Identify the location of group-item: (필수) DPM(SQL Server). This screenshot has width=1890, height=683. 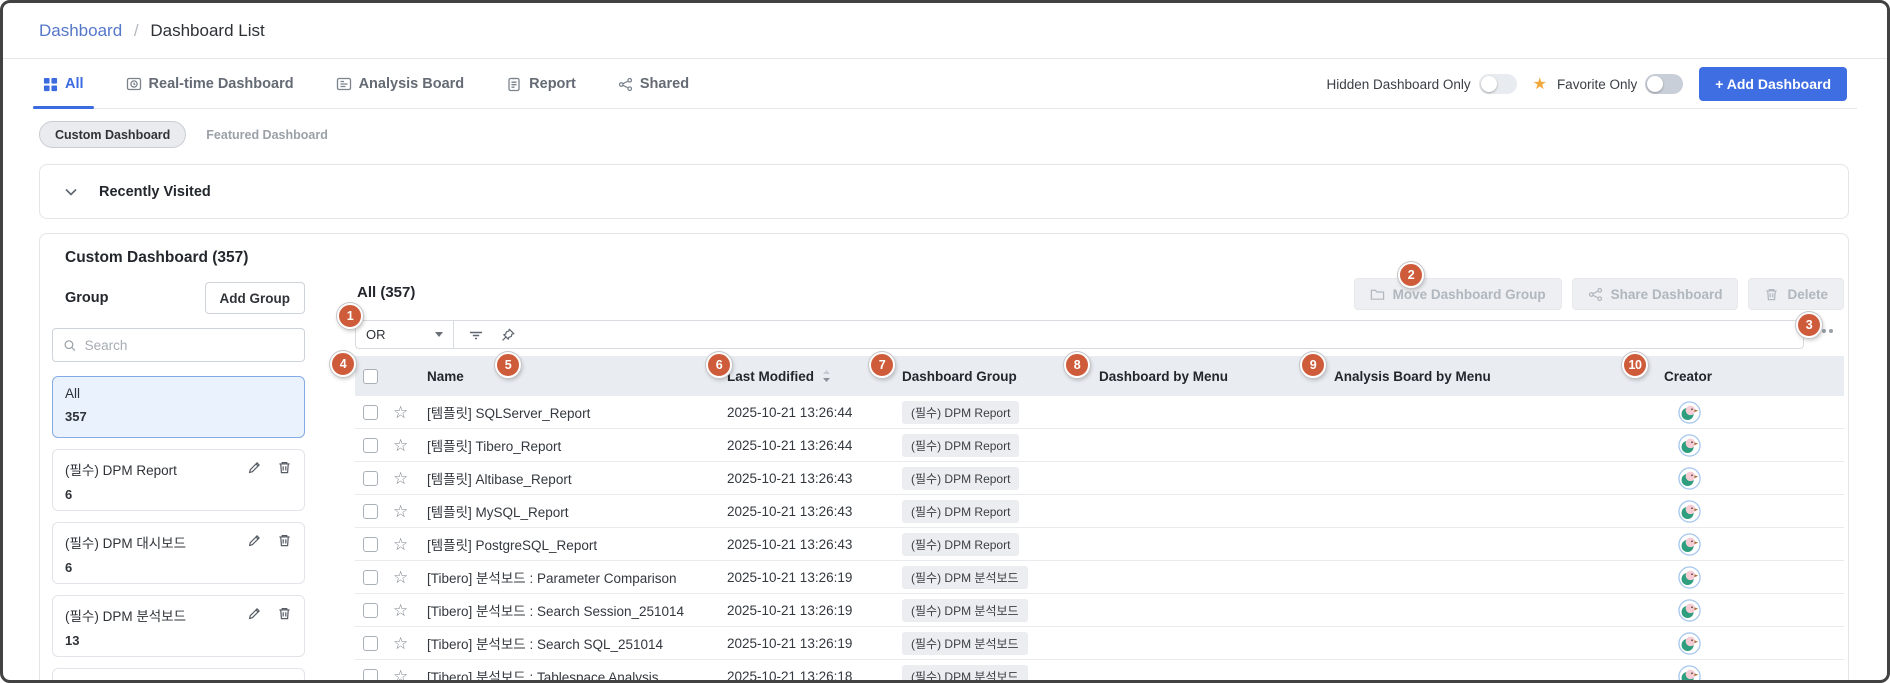
(178, 675).